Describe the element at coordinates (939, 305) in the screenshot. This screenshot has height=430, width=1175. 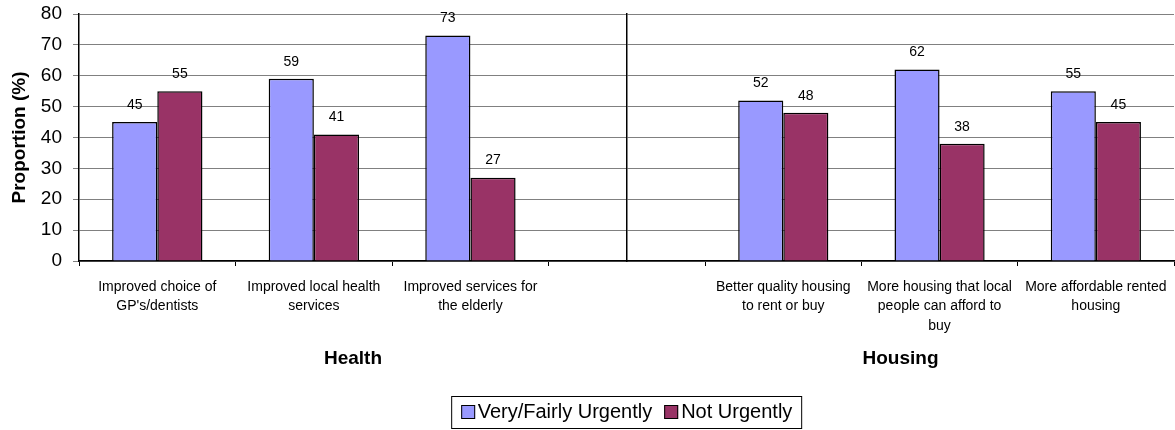
I see `x-tick-label: More housing that local people can afford to buy` at that location.